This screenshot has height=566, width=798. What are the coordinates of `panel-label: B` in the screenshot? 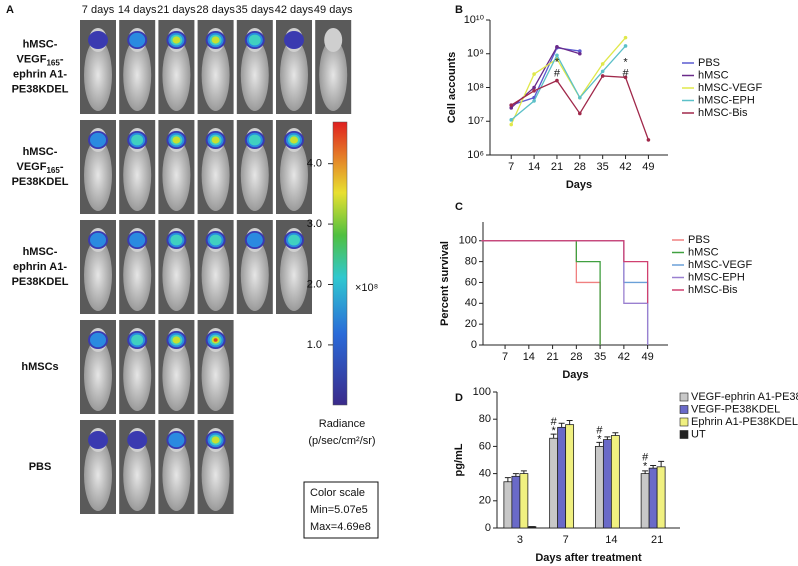 It's located at (459, 10).